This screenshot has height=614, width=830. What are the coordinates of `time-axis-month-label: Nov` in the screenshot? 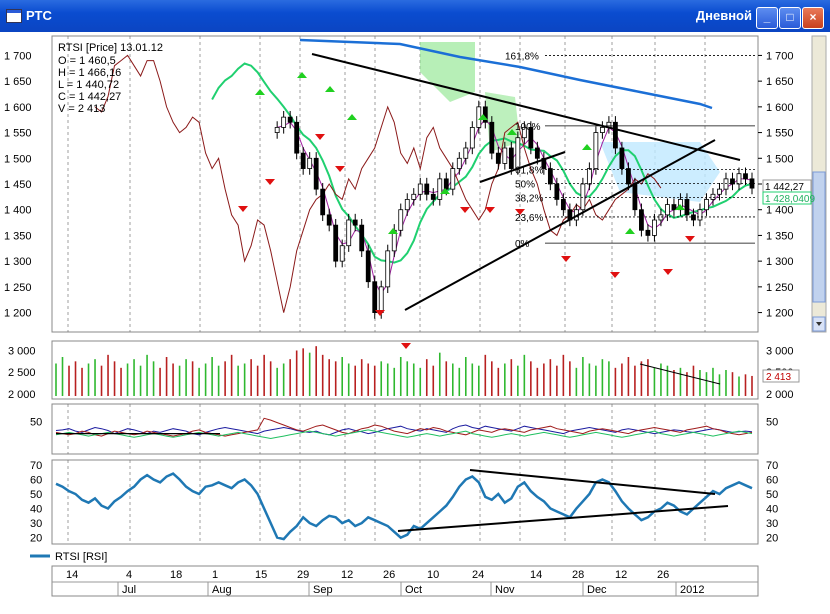 It's located at (505, 590).